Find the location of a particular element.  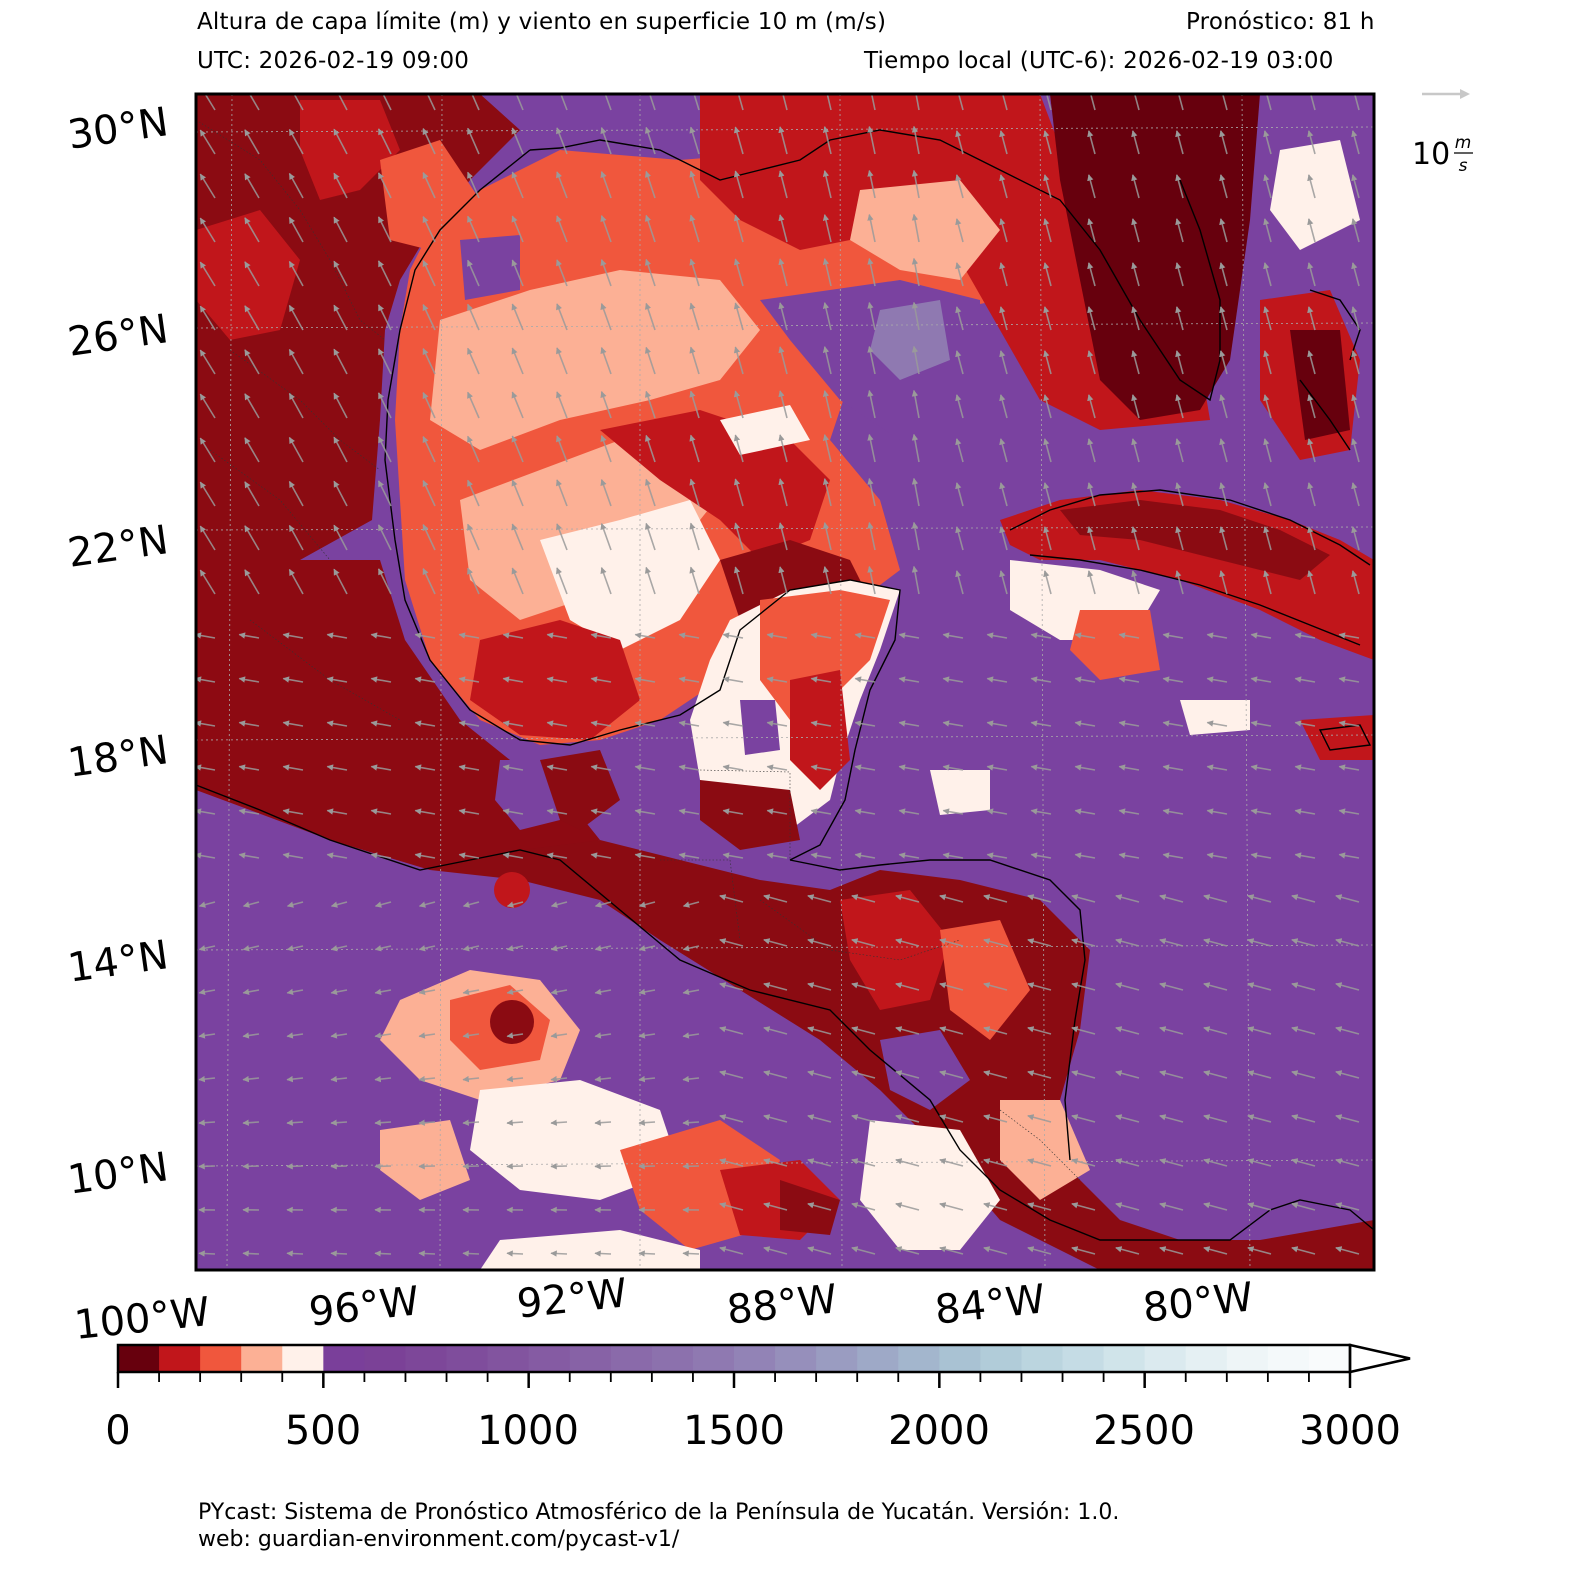

colorbar-extension is located at coordinates (1379, 1358).